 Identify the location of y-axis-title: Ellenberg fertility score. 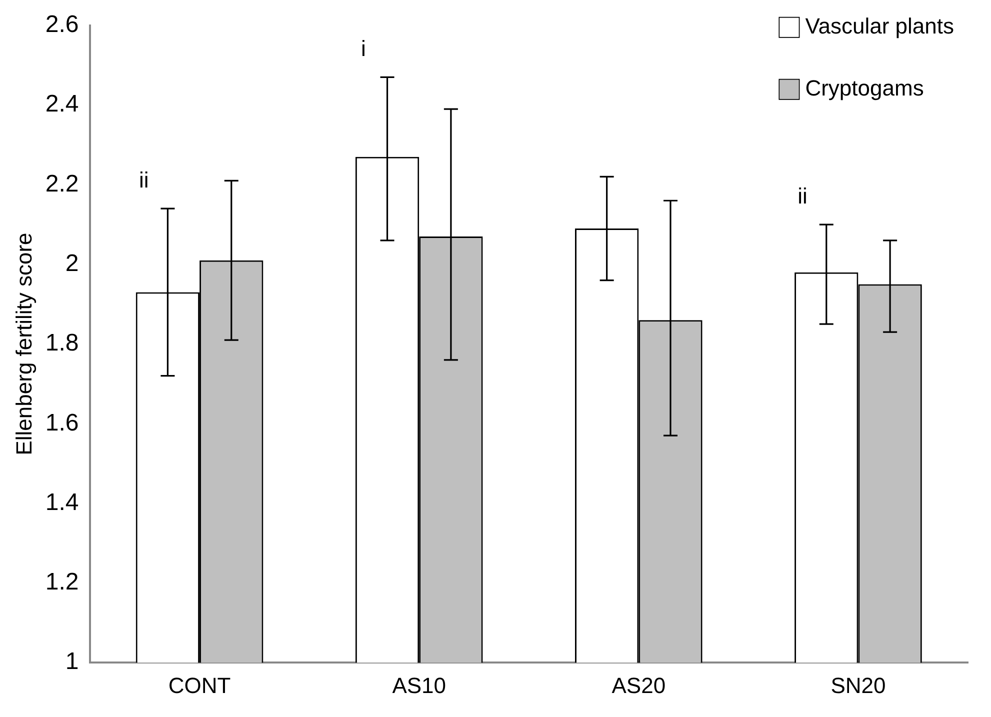
(23, 344).